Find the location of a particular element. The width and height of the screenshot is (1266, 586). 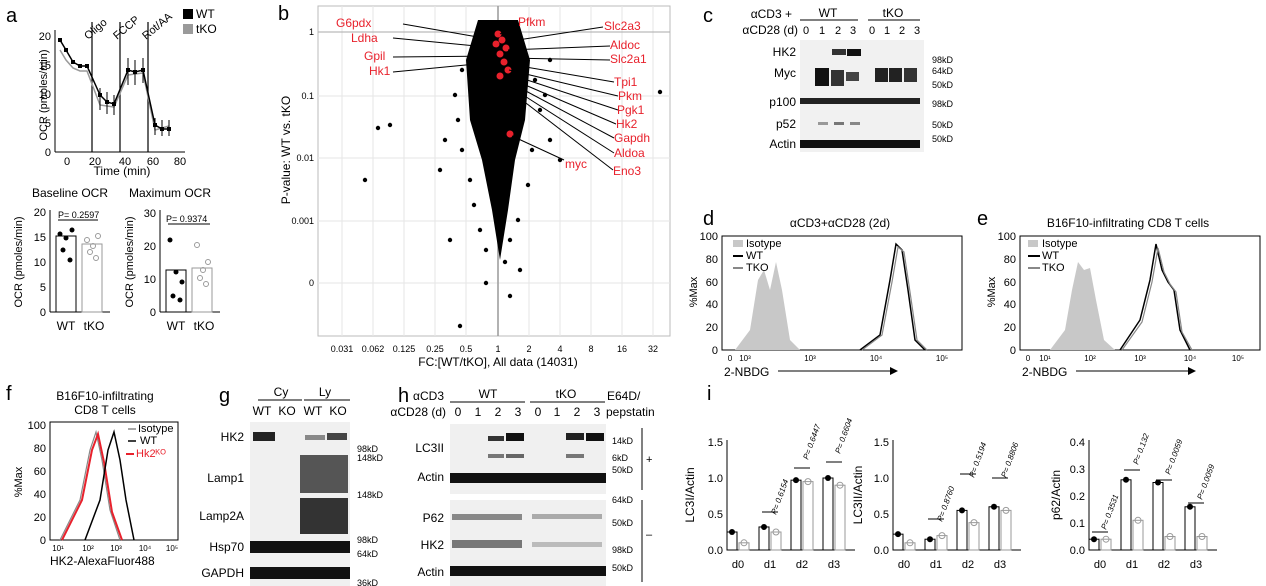

i3-bars is located at coordinates (1148, 513).